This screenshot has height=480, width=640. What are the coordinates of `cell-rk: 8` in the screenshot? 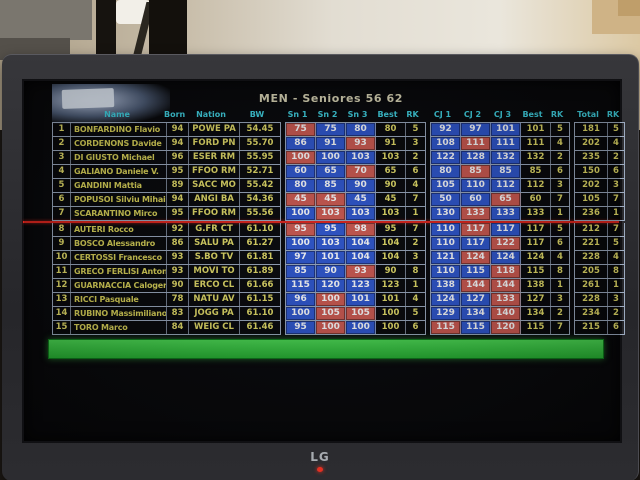 It's located at (415, 271).